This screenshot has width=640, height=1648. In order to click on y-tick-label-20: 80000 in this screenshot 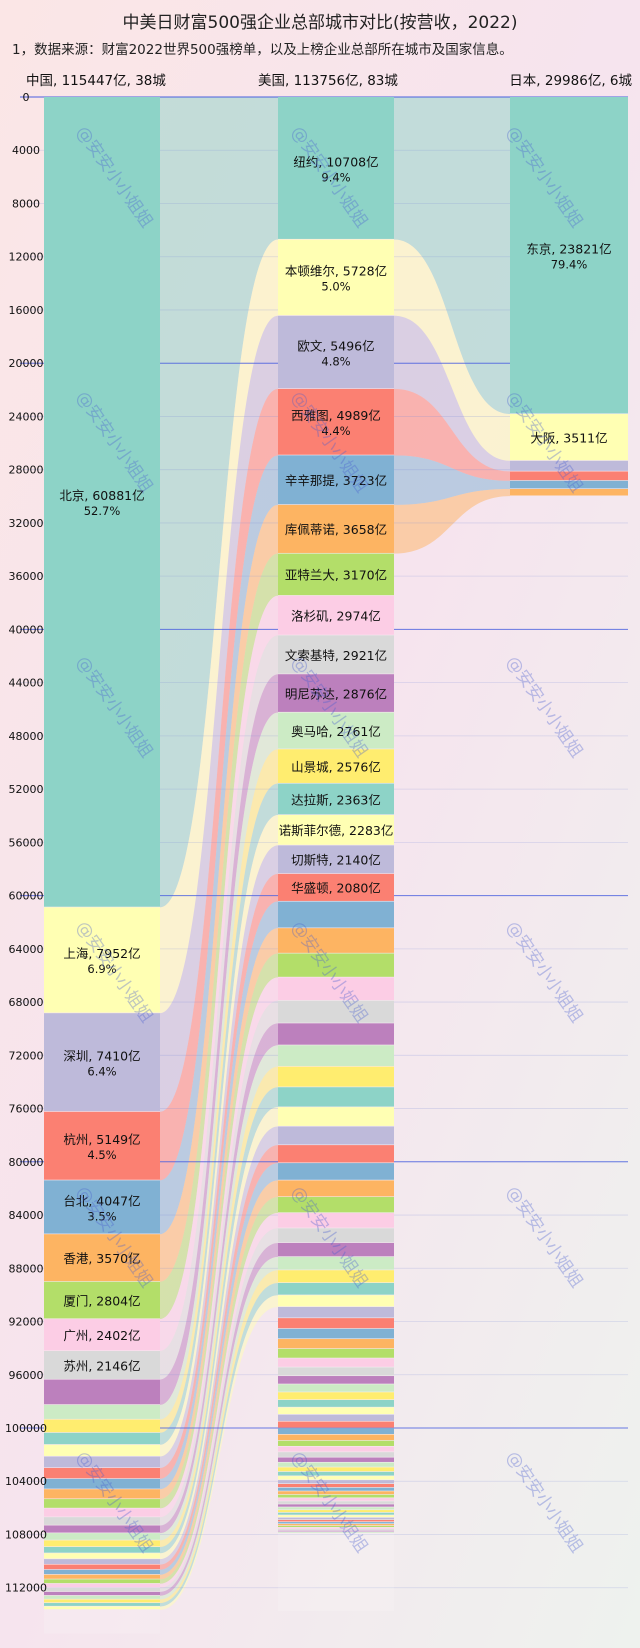, I will do `click(26, 1162)`.